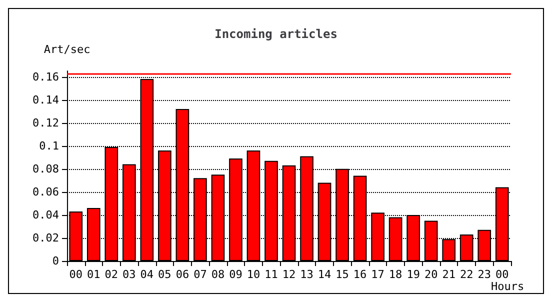  What do you see at coordinates (49, 145) in the screenshot?
I see `y-tick-label: 0.1` at bounding box center [49, 145].